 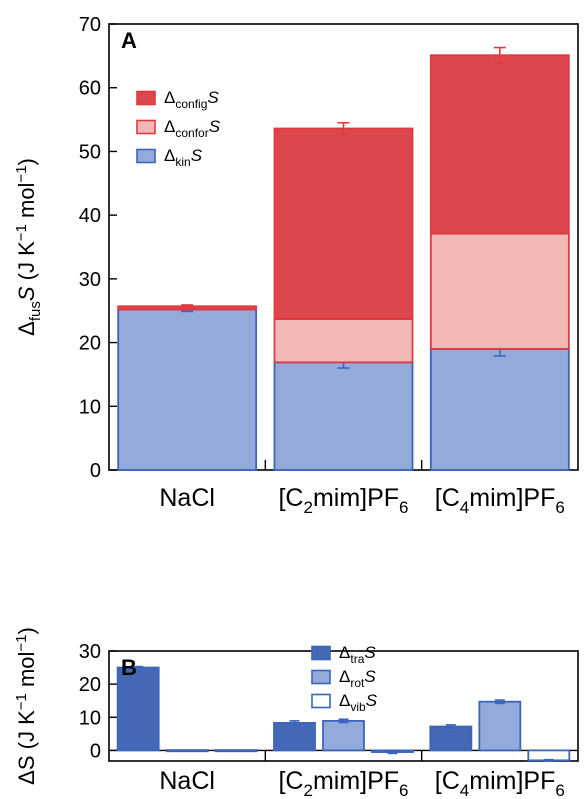 I want to click on y-tick-label: 60, so click(x=90, y=89).